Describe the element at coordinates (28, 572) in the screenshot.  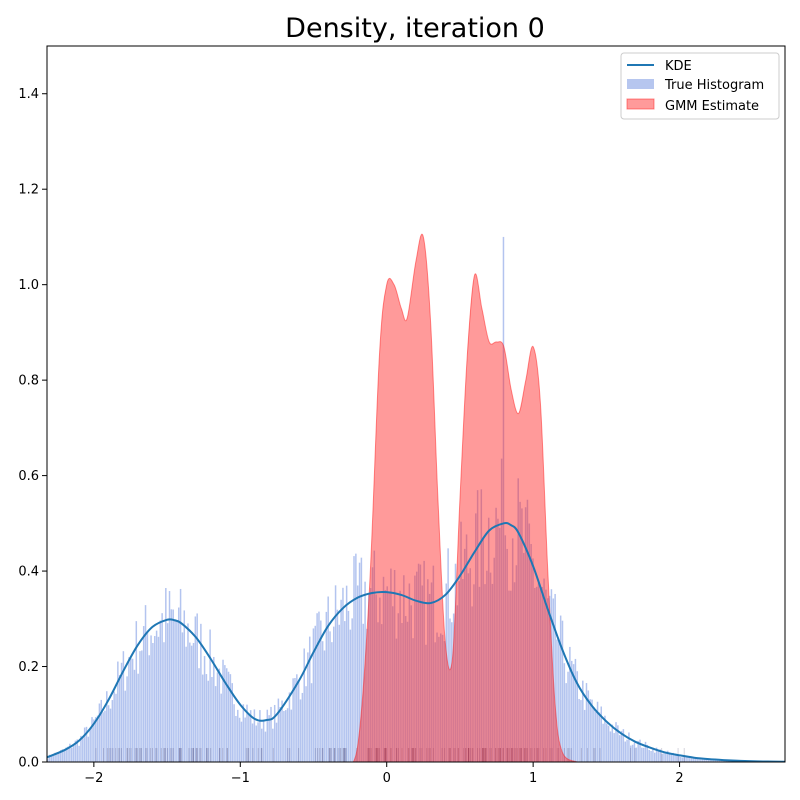
I see `y-tick-label: 0.4` at that location.